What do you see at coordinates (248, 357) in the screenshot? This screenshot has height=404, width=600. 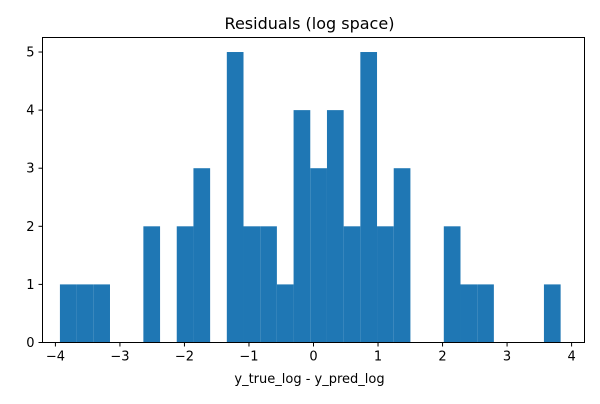 I see `x-tick-label: −1` at bounding box center [248, 357].